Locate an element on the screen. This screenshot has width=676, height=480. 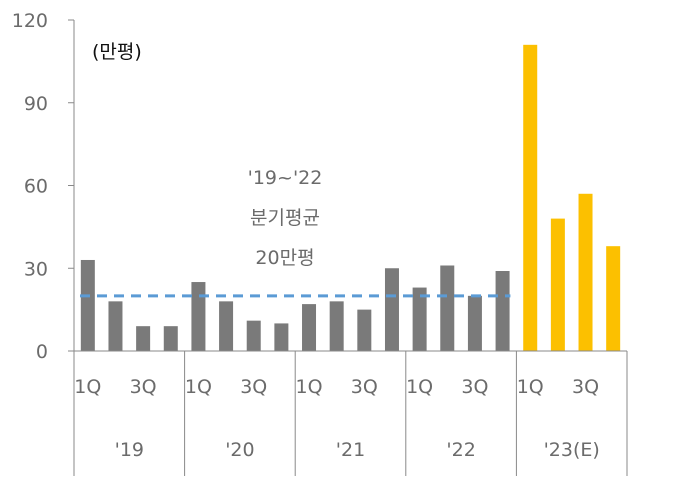
y-axis-ticks: 0 30 60 90 120 is located at coordinates (43, 186).